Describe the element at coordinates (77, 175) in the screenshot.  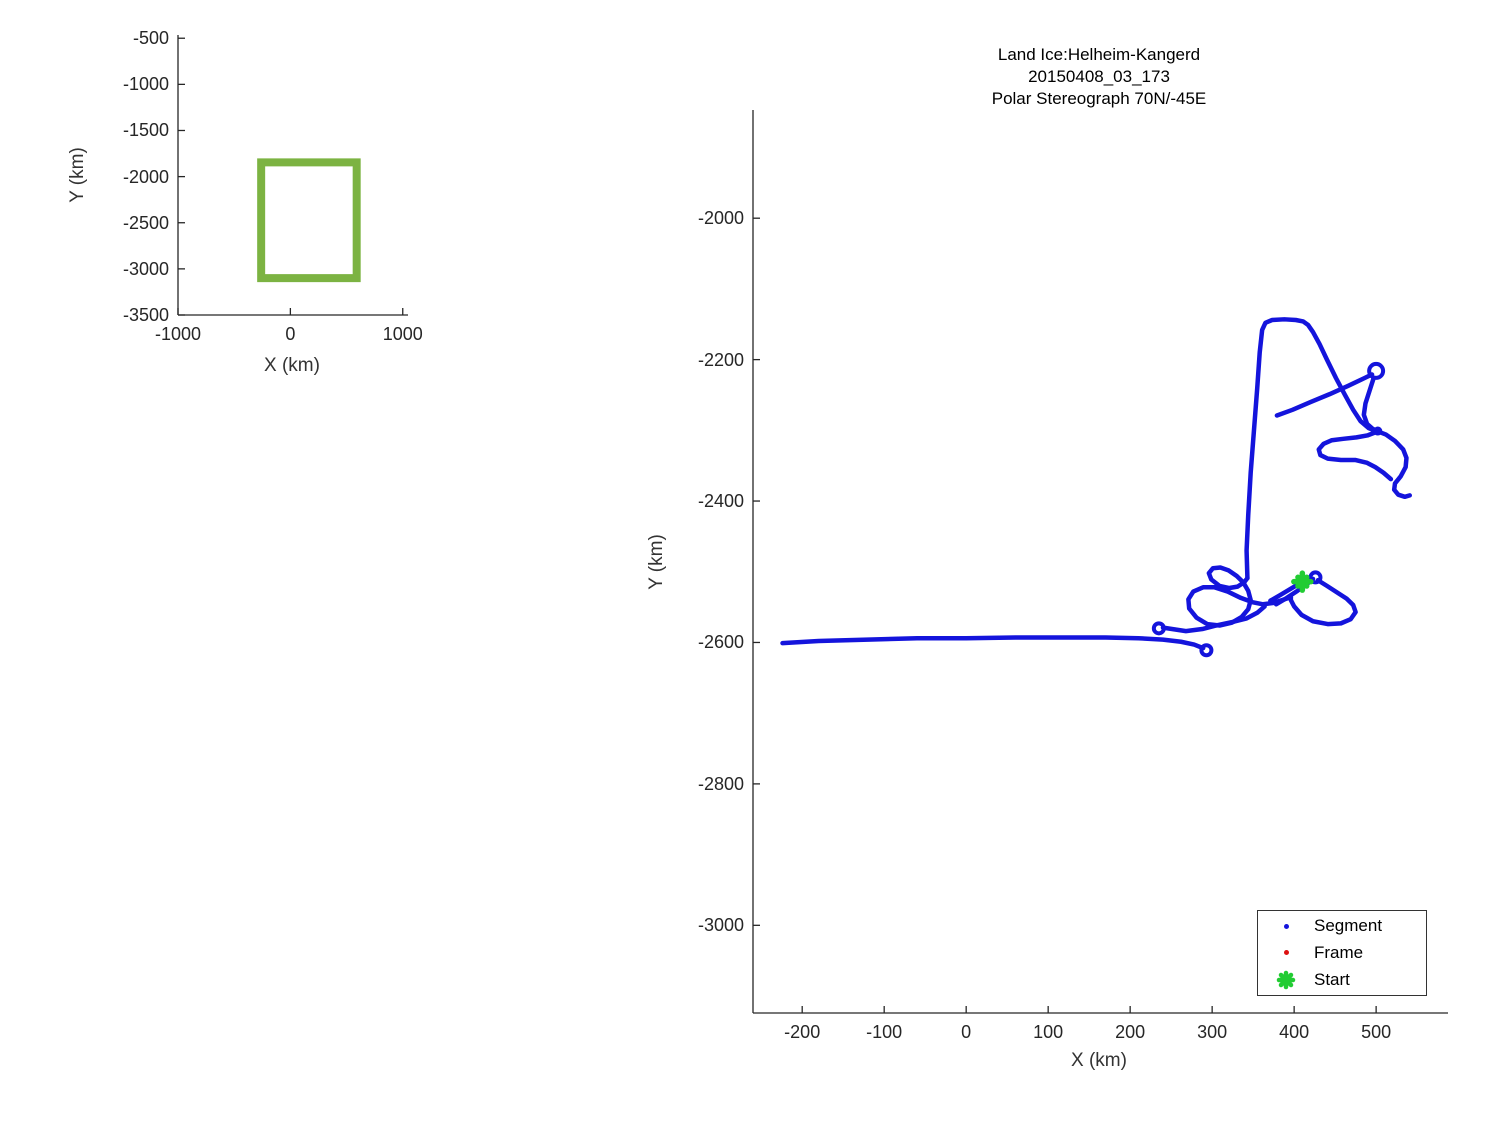
I see `inset-y-axis-label: Y (km)` at that location.